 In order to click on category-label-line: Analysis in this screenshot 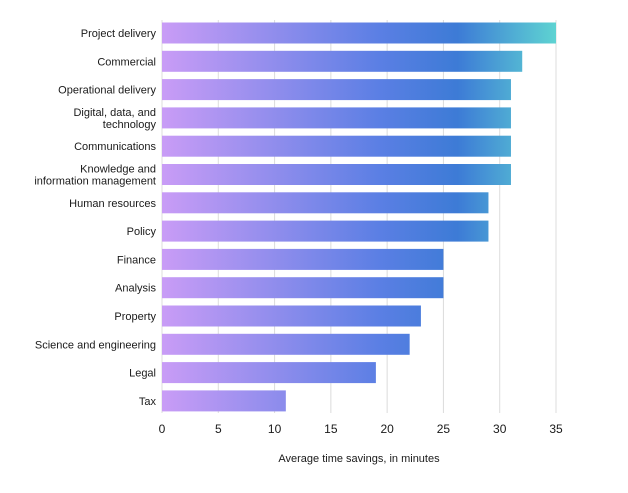, I will do `click(135, 289)`.